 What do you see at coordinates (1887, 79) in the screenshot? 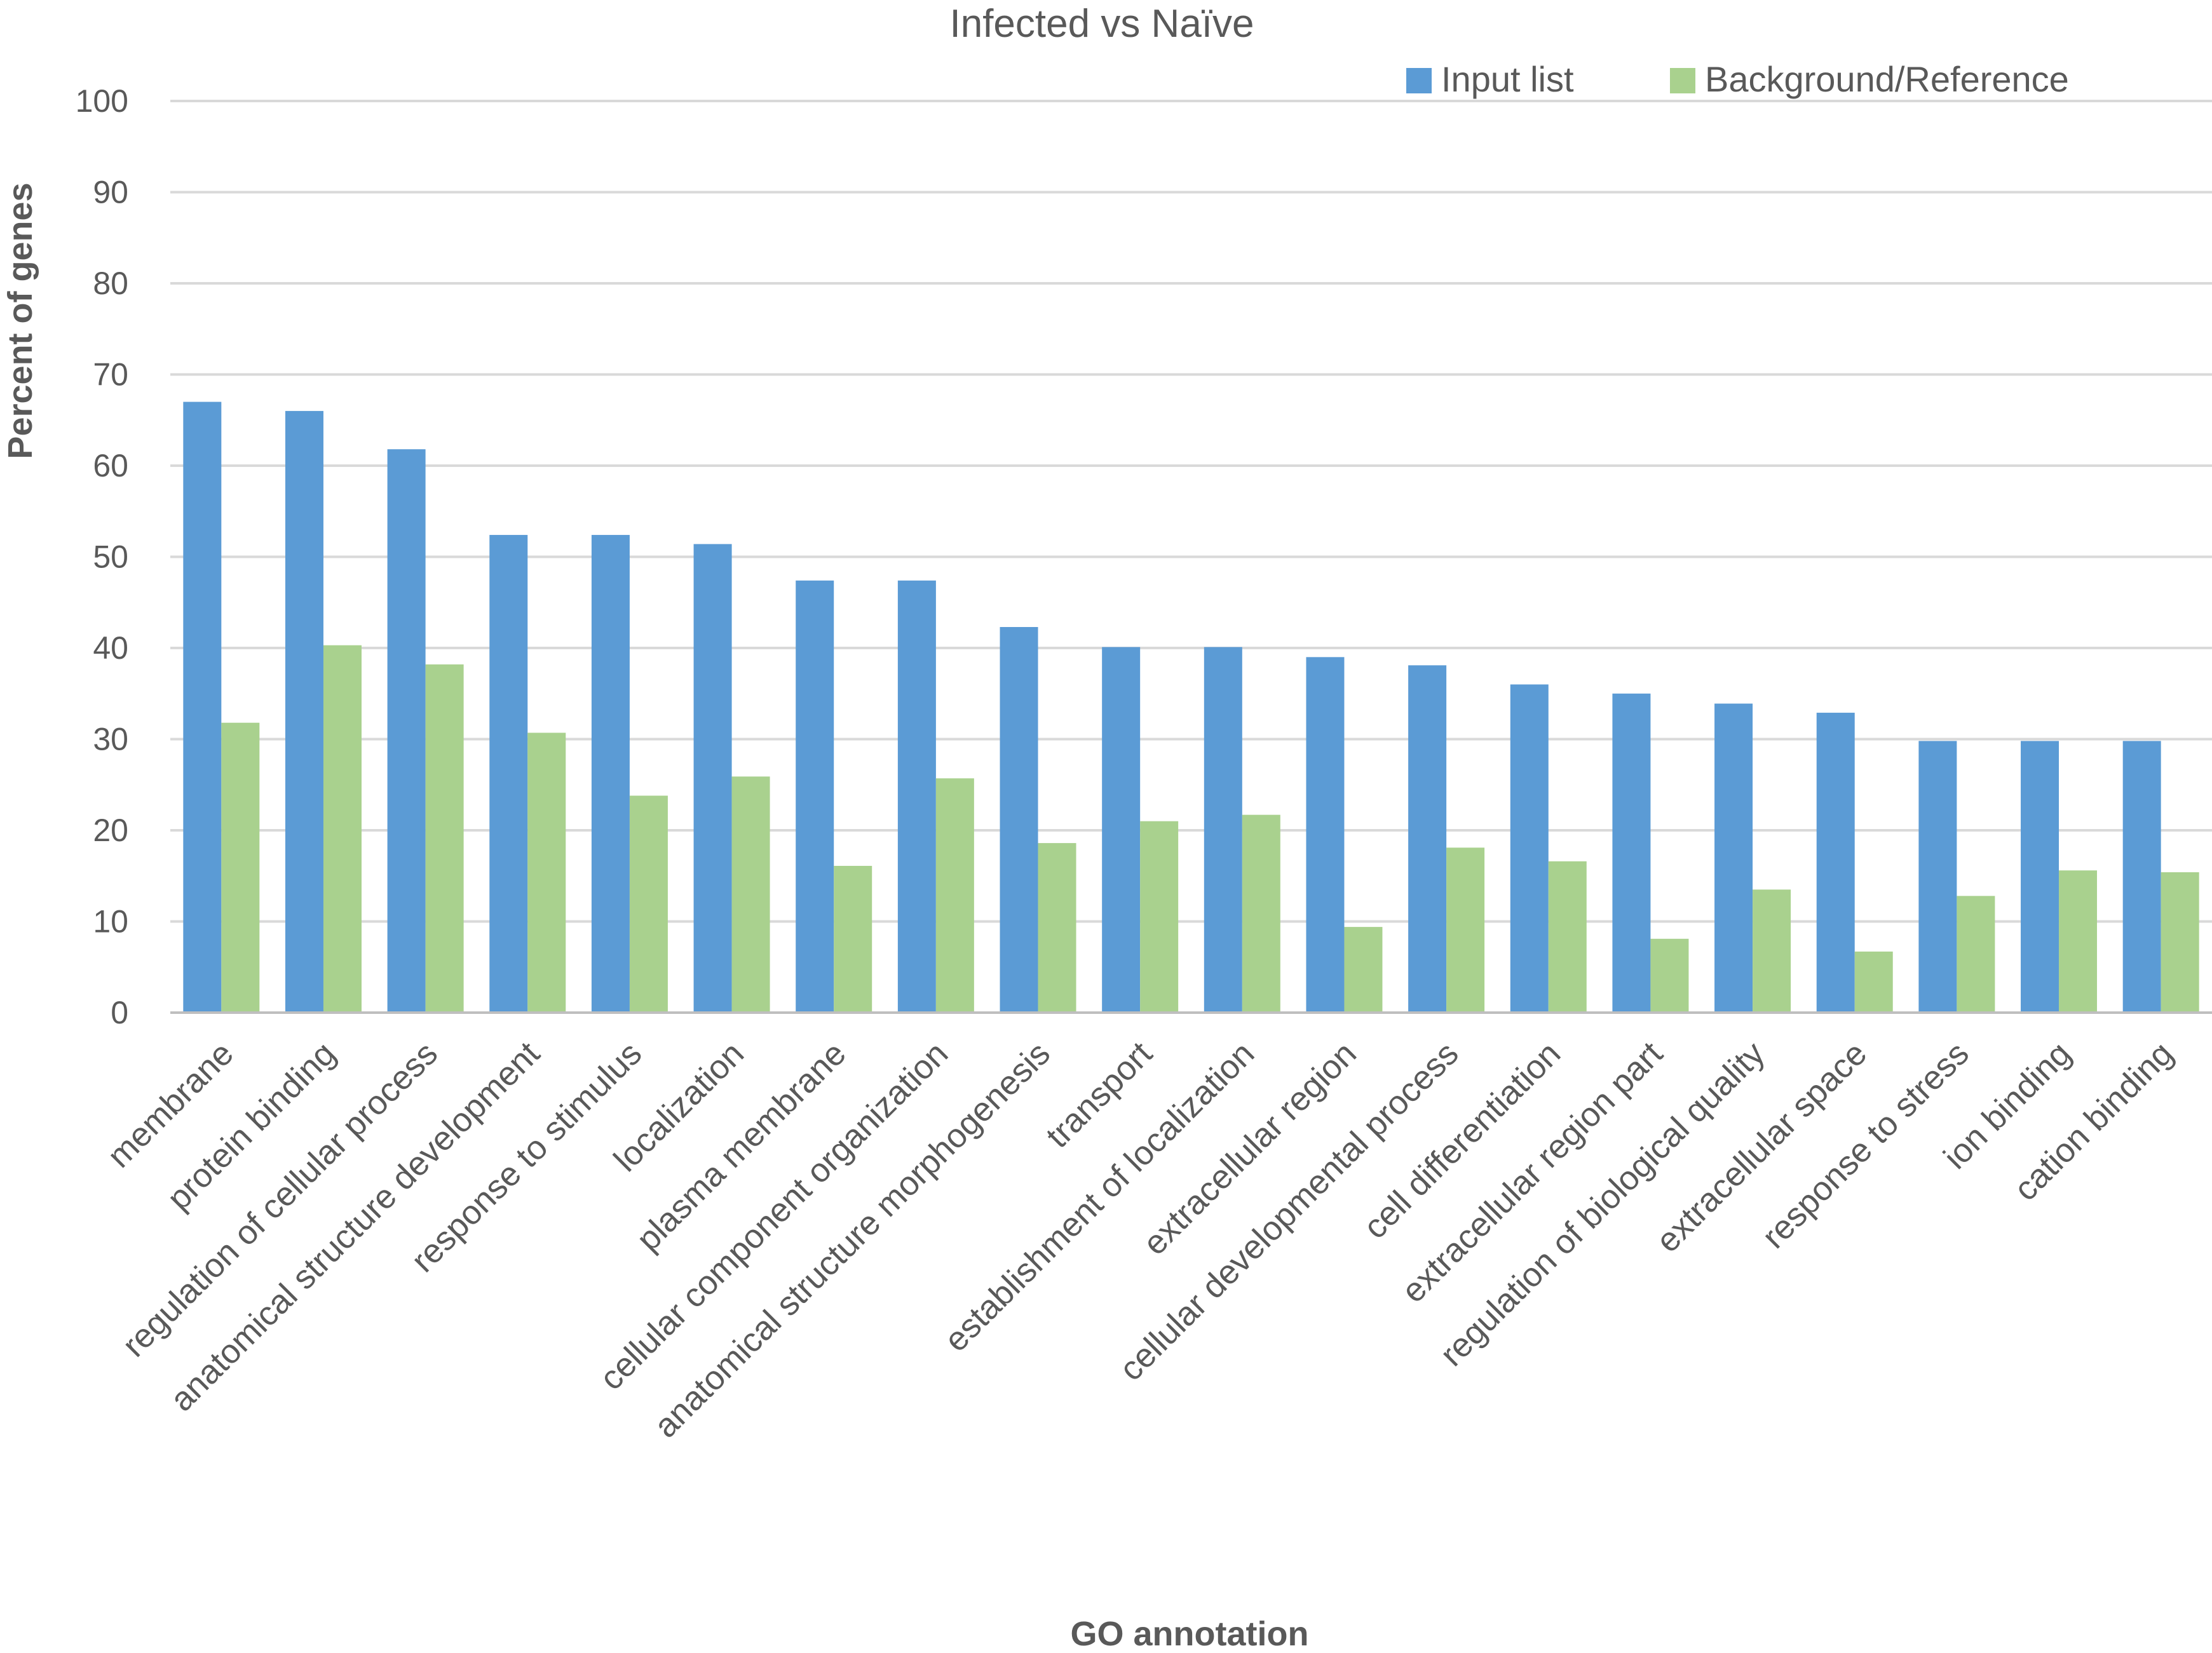
I see `legend-label-background-reference: Background/Reference` at bounding box center [1887, 79].